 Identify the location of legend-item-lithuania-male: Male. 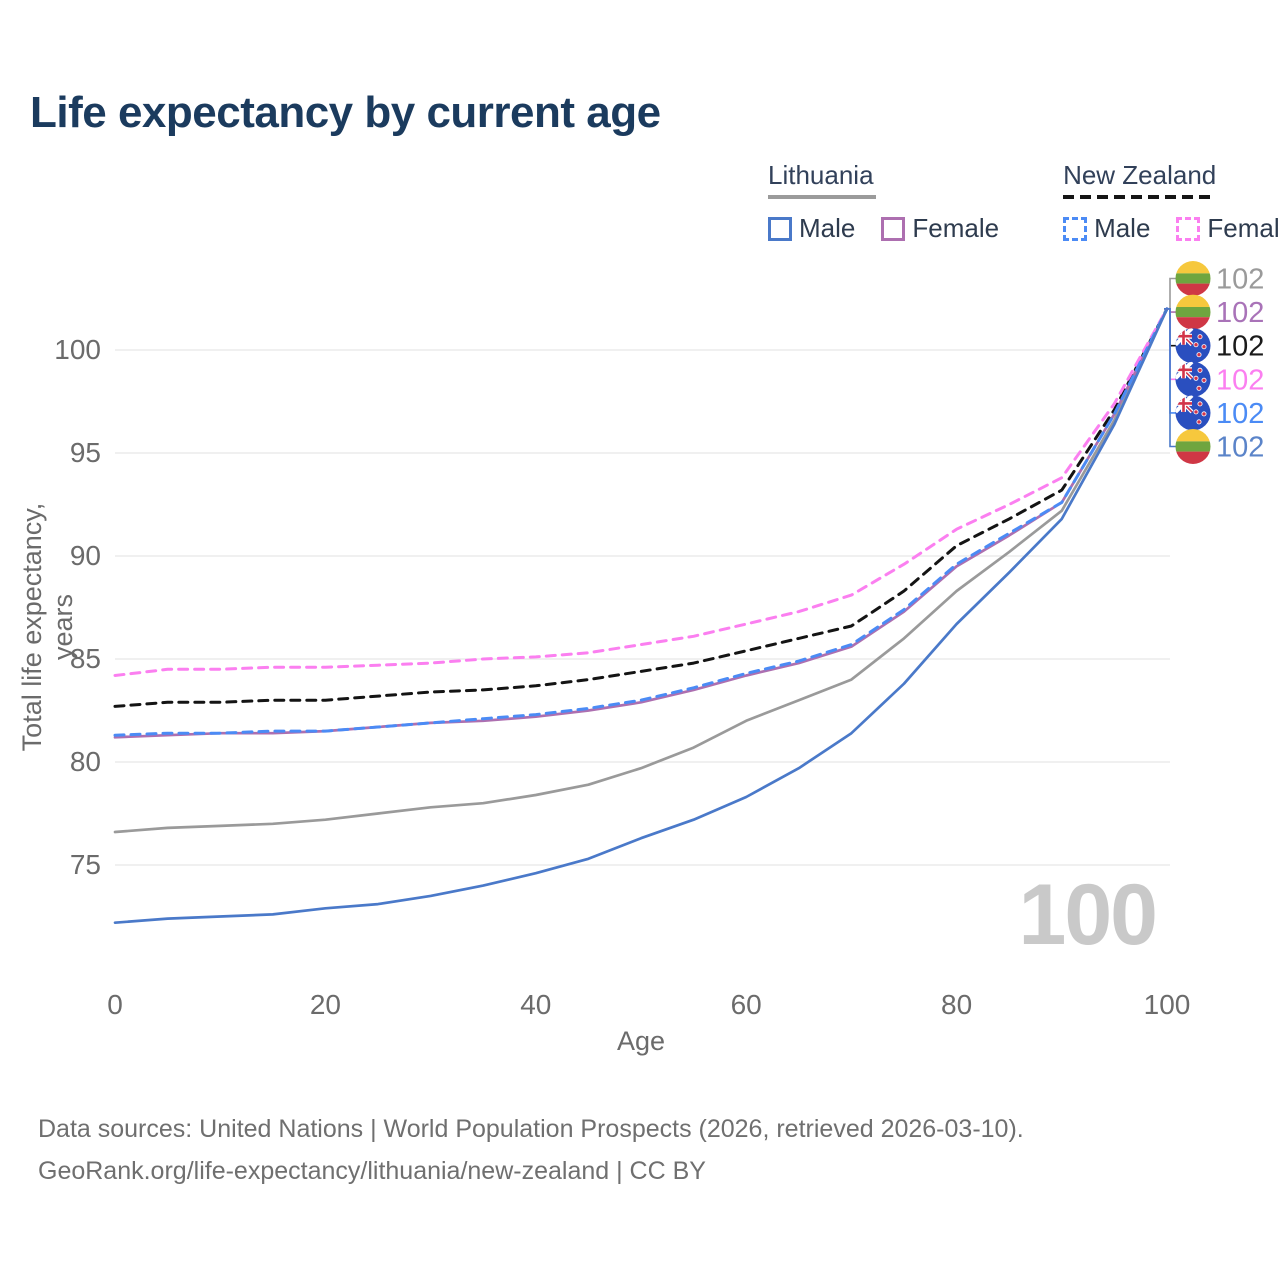
(811, 228).